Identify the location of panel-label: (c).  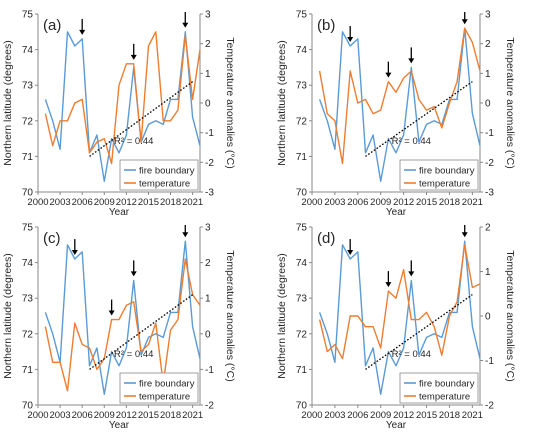
(52, 238).